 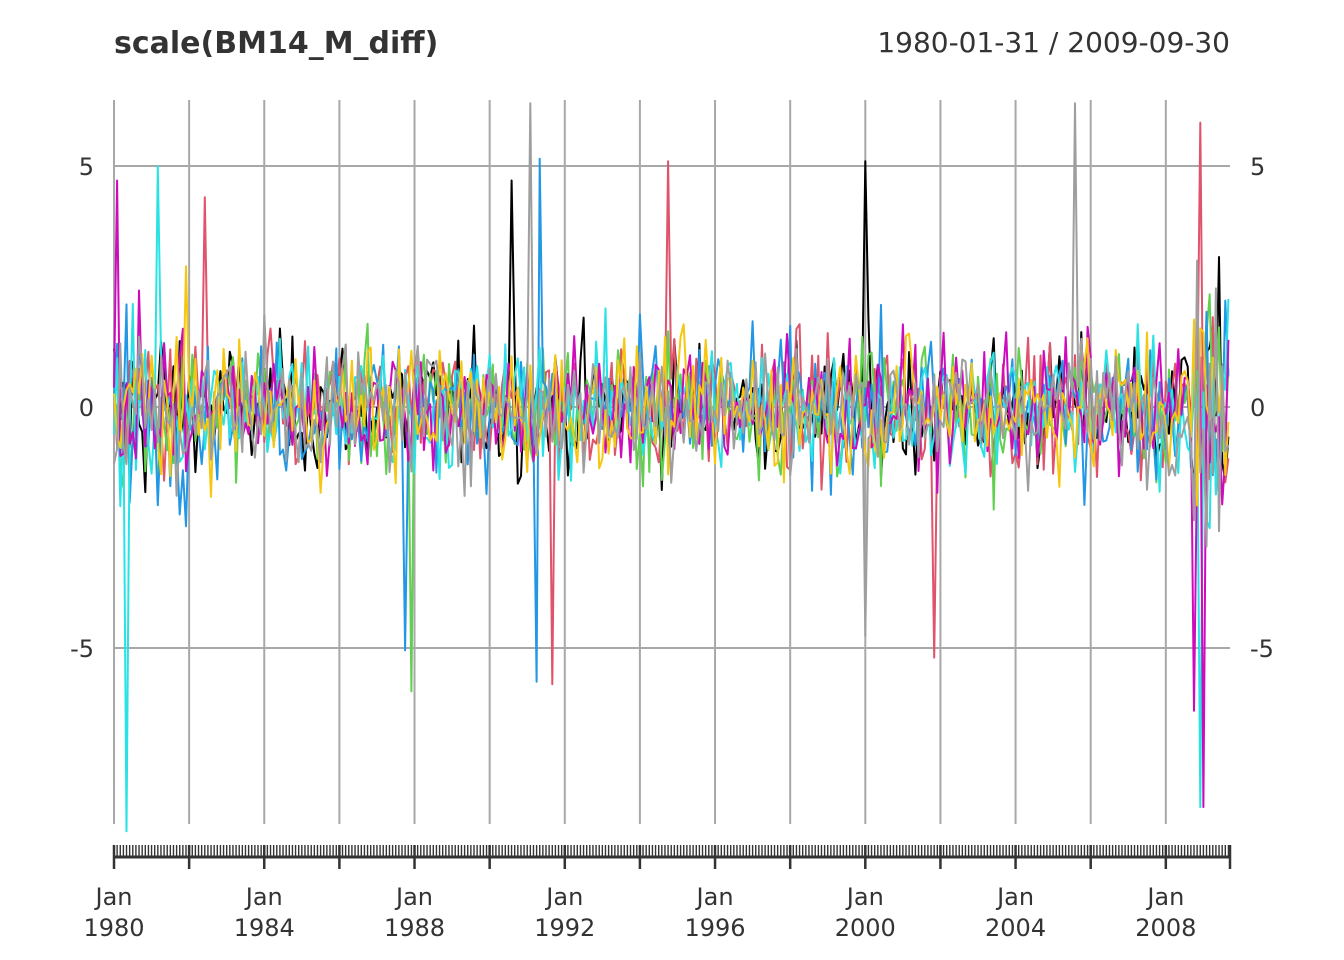 I want to click on y-tick-label-left: 5, so click(x=86, y=167).